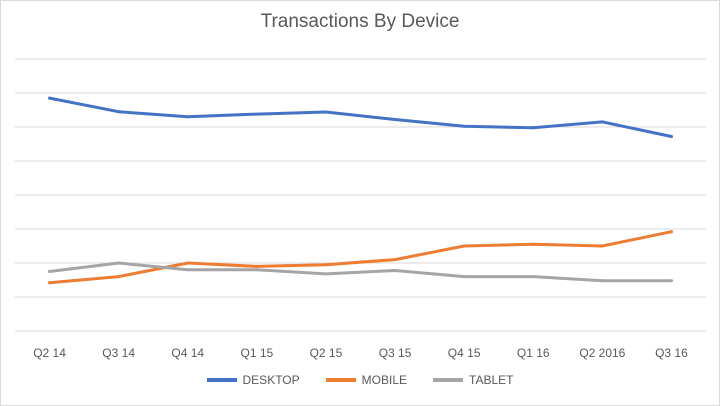 The image size is (720, 406). What do you see at coordinates (360, 257) in the screenshot?
I see `series-line-mobile` at bounding box center [360, 257].